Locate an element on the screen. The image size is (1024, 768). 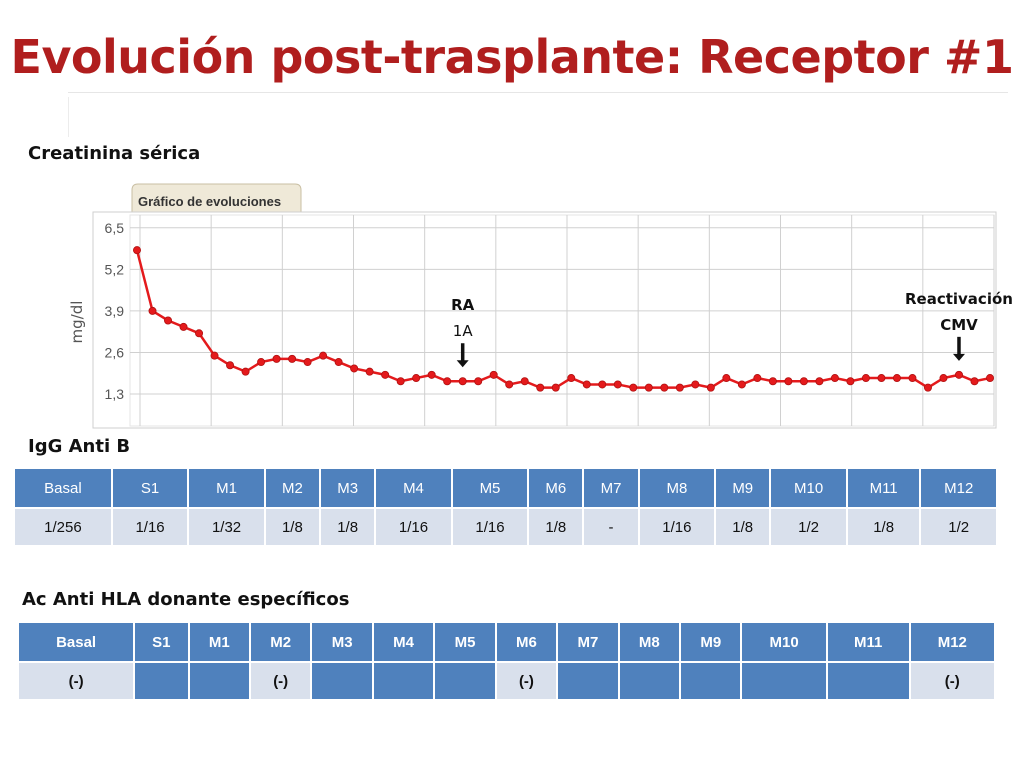
annotation-line1: RA is located at coordinates (463, 305).